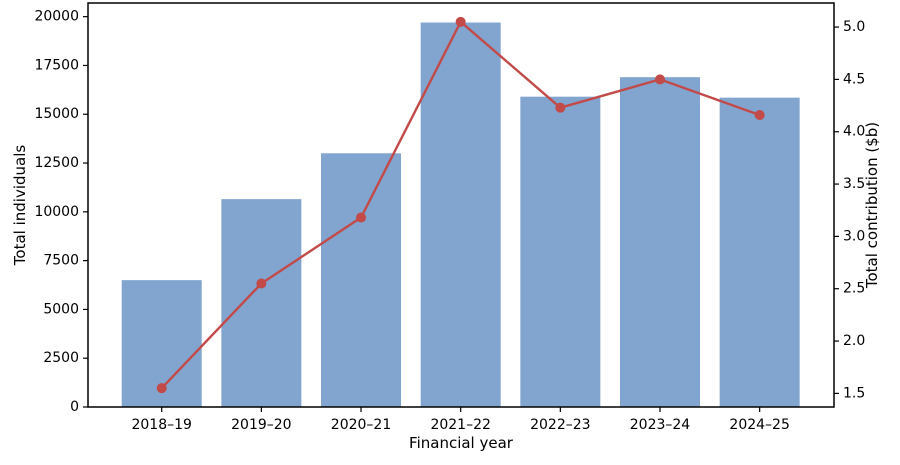  I want to click on line-marker-2019–20, so click(261, 283).